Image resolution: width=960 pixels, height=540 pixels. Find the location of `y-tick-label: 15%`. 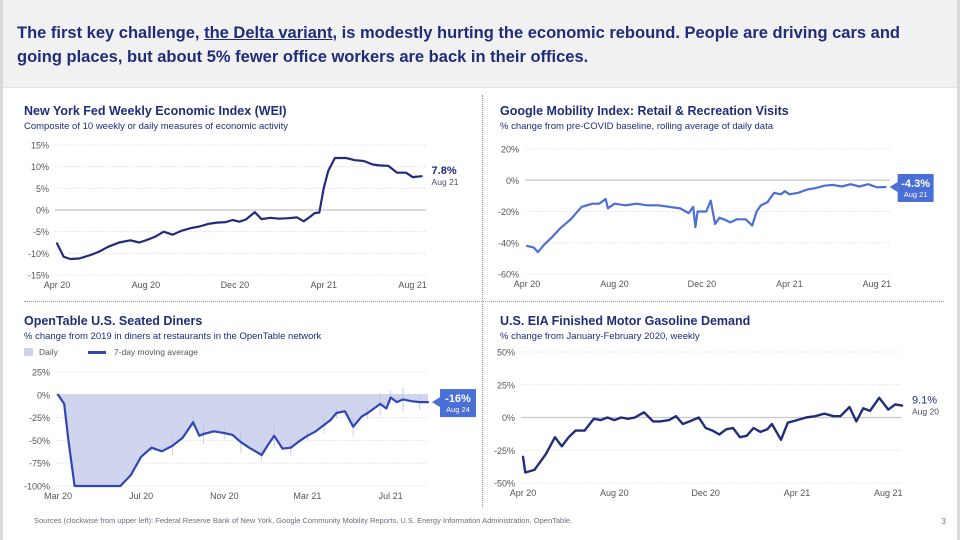

y-tick-label: 15% is located at coordinates (40, 146).